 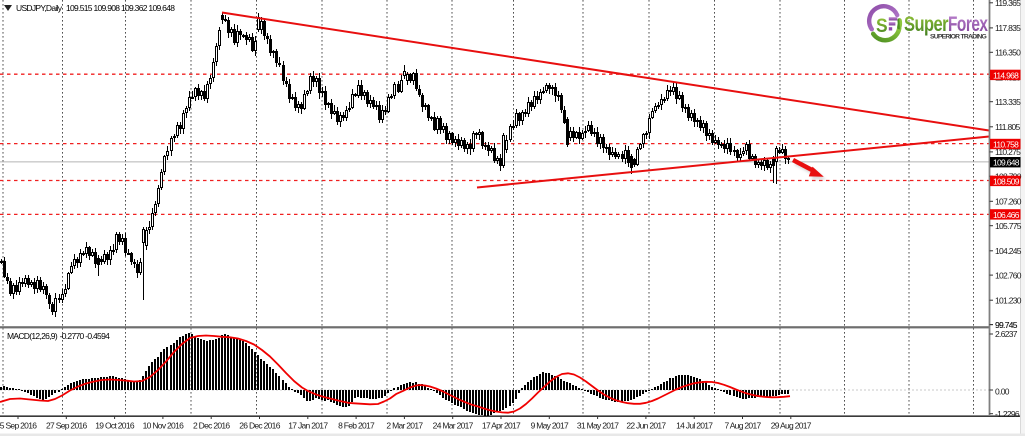 What do you see at coordinates (259, 425) in the screenshot?
I see `svg-text: 26 Dec 2016` at bounding box center [259, 425].